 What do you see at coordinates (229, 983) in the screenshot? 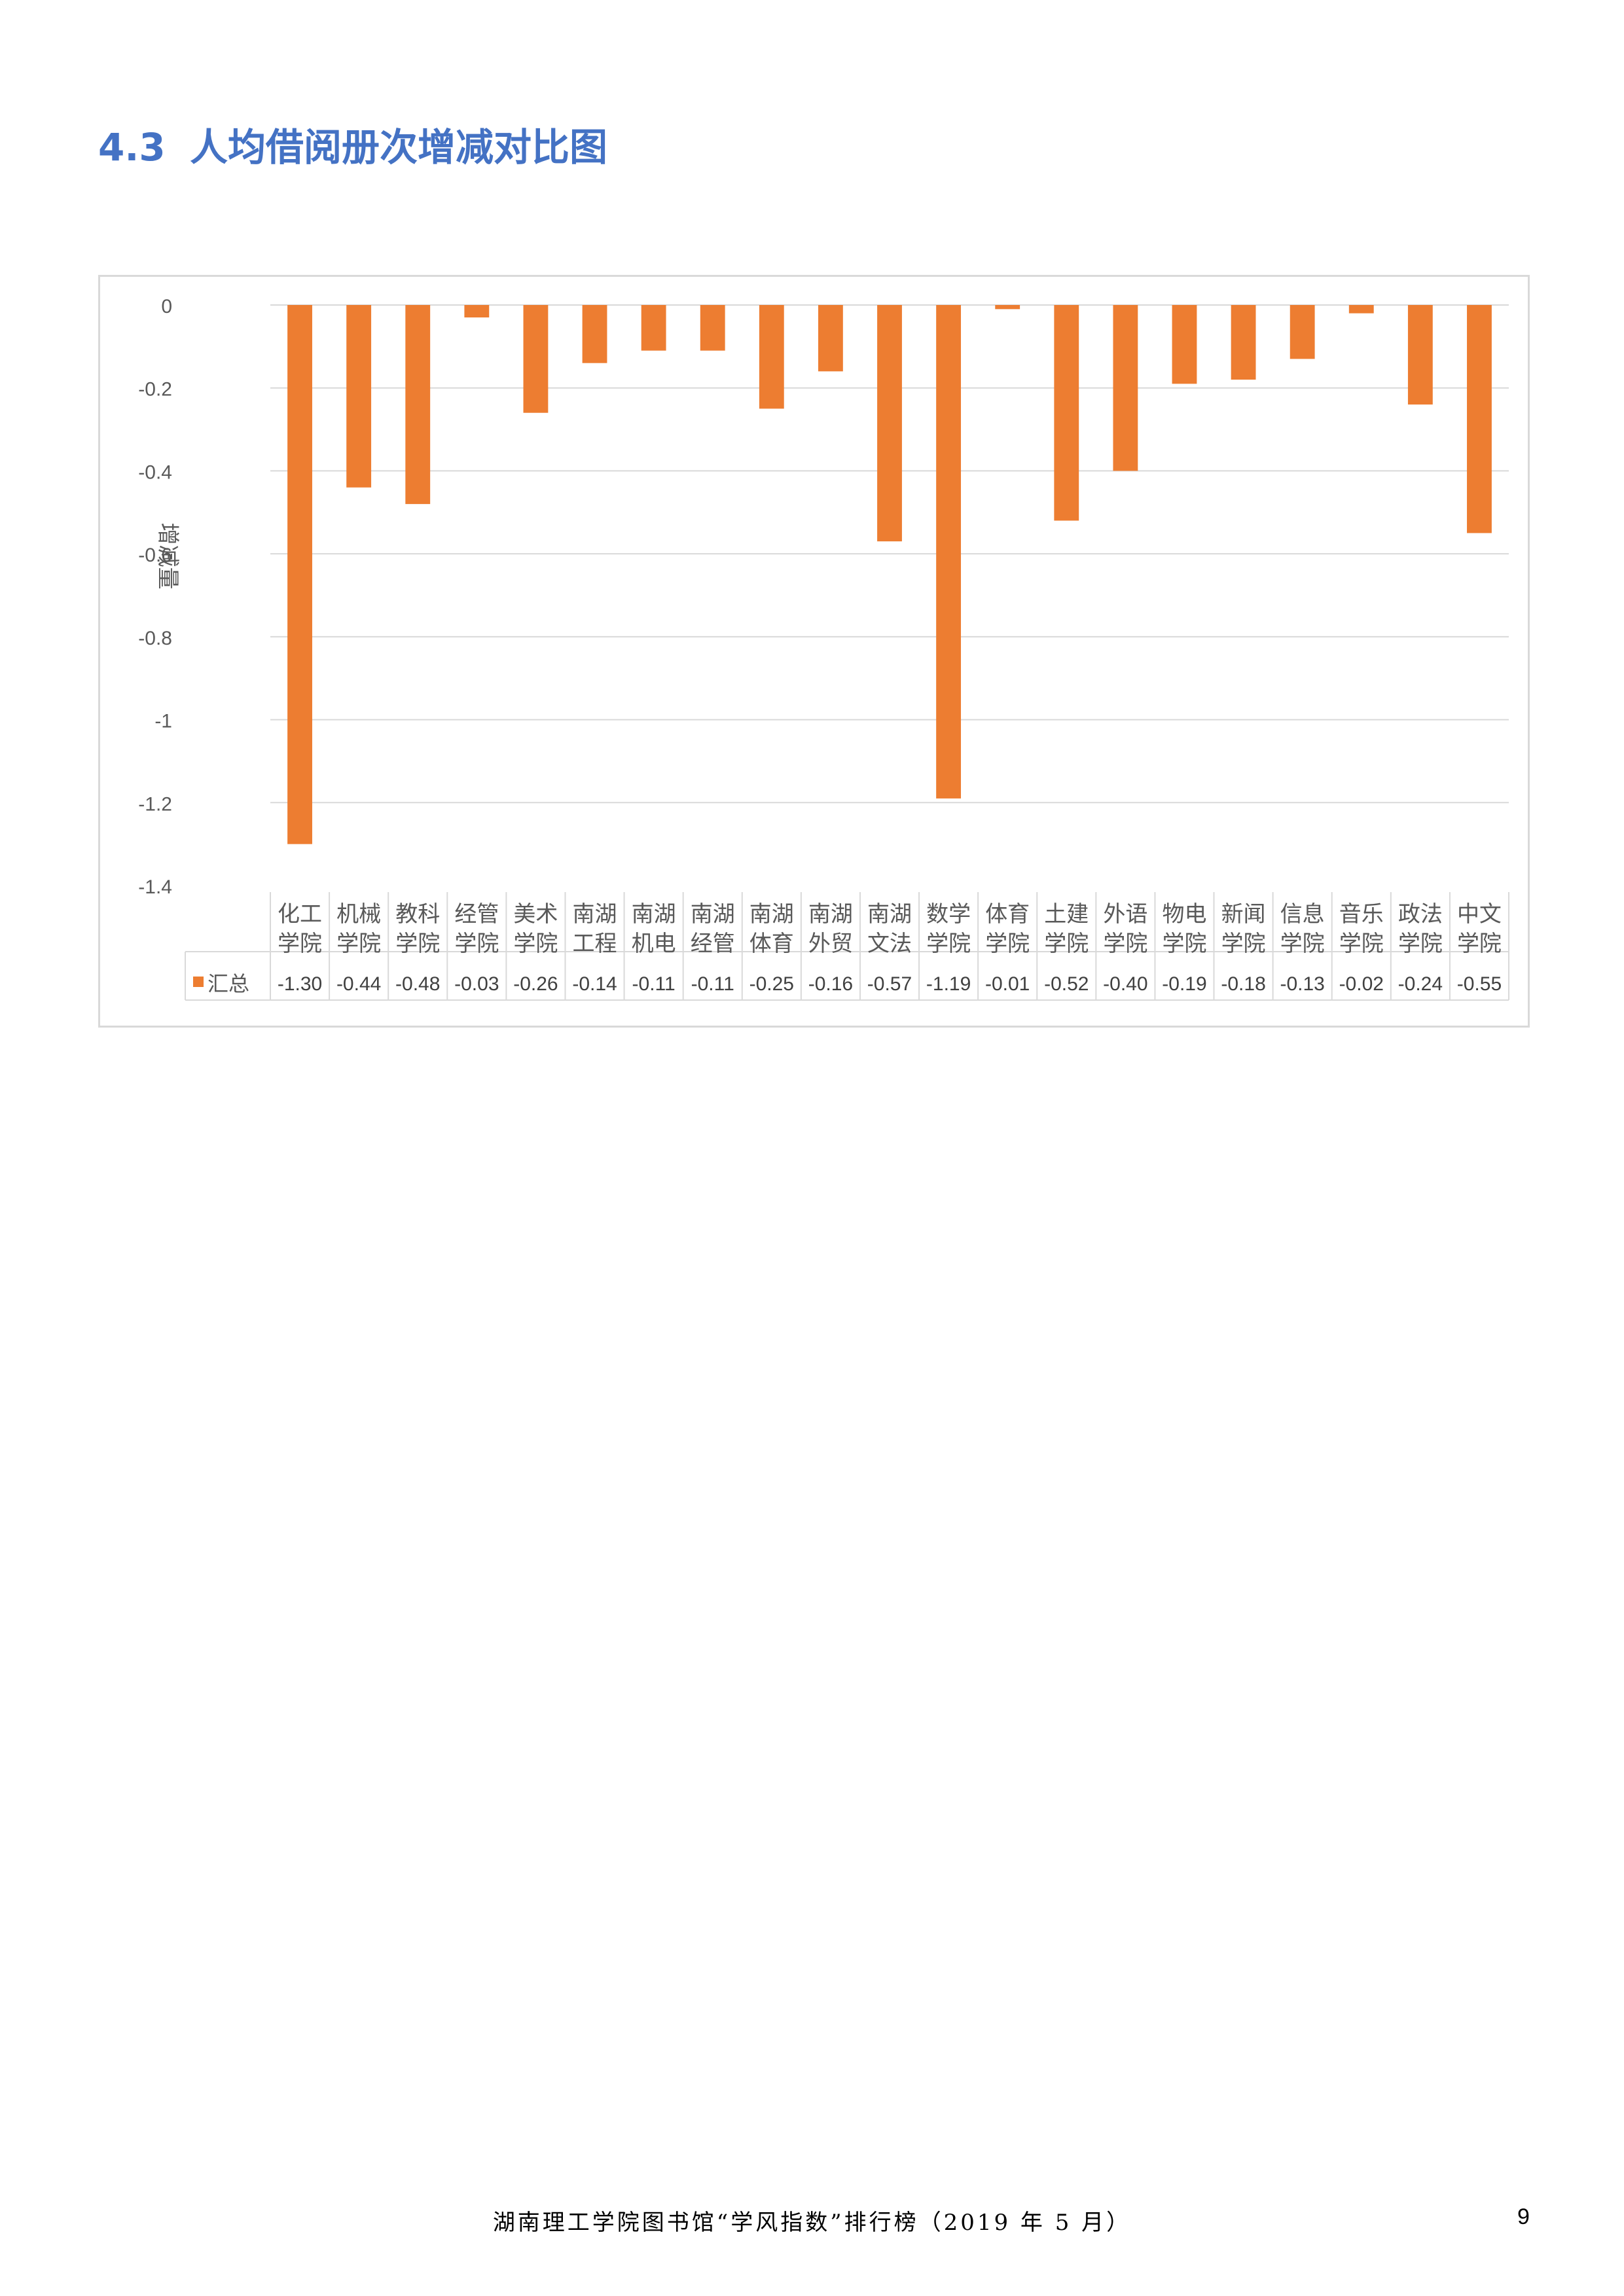
I see `legend-label: 汇总` at bounding box center [229, 983].